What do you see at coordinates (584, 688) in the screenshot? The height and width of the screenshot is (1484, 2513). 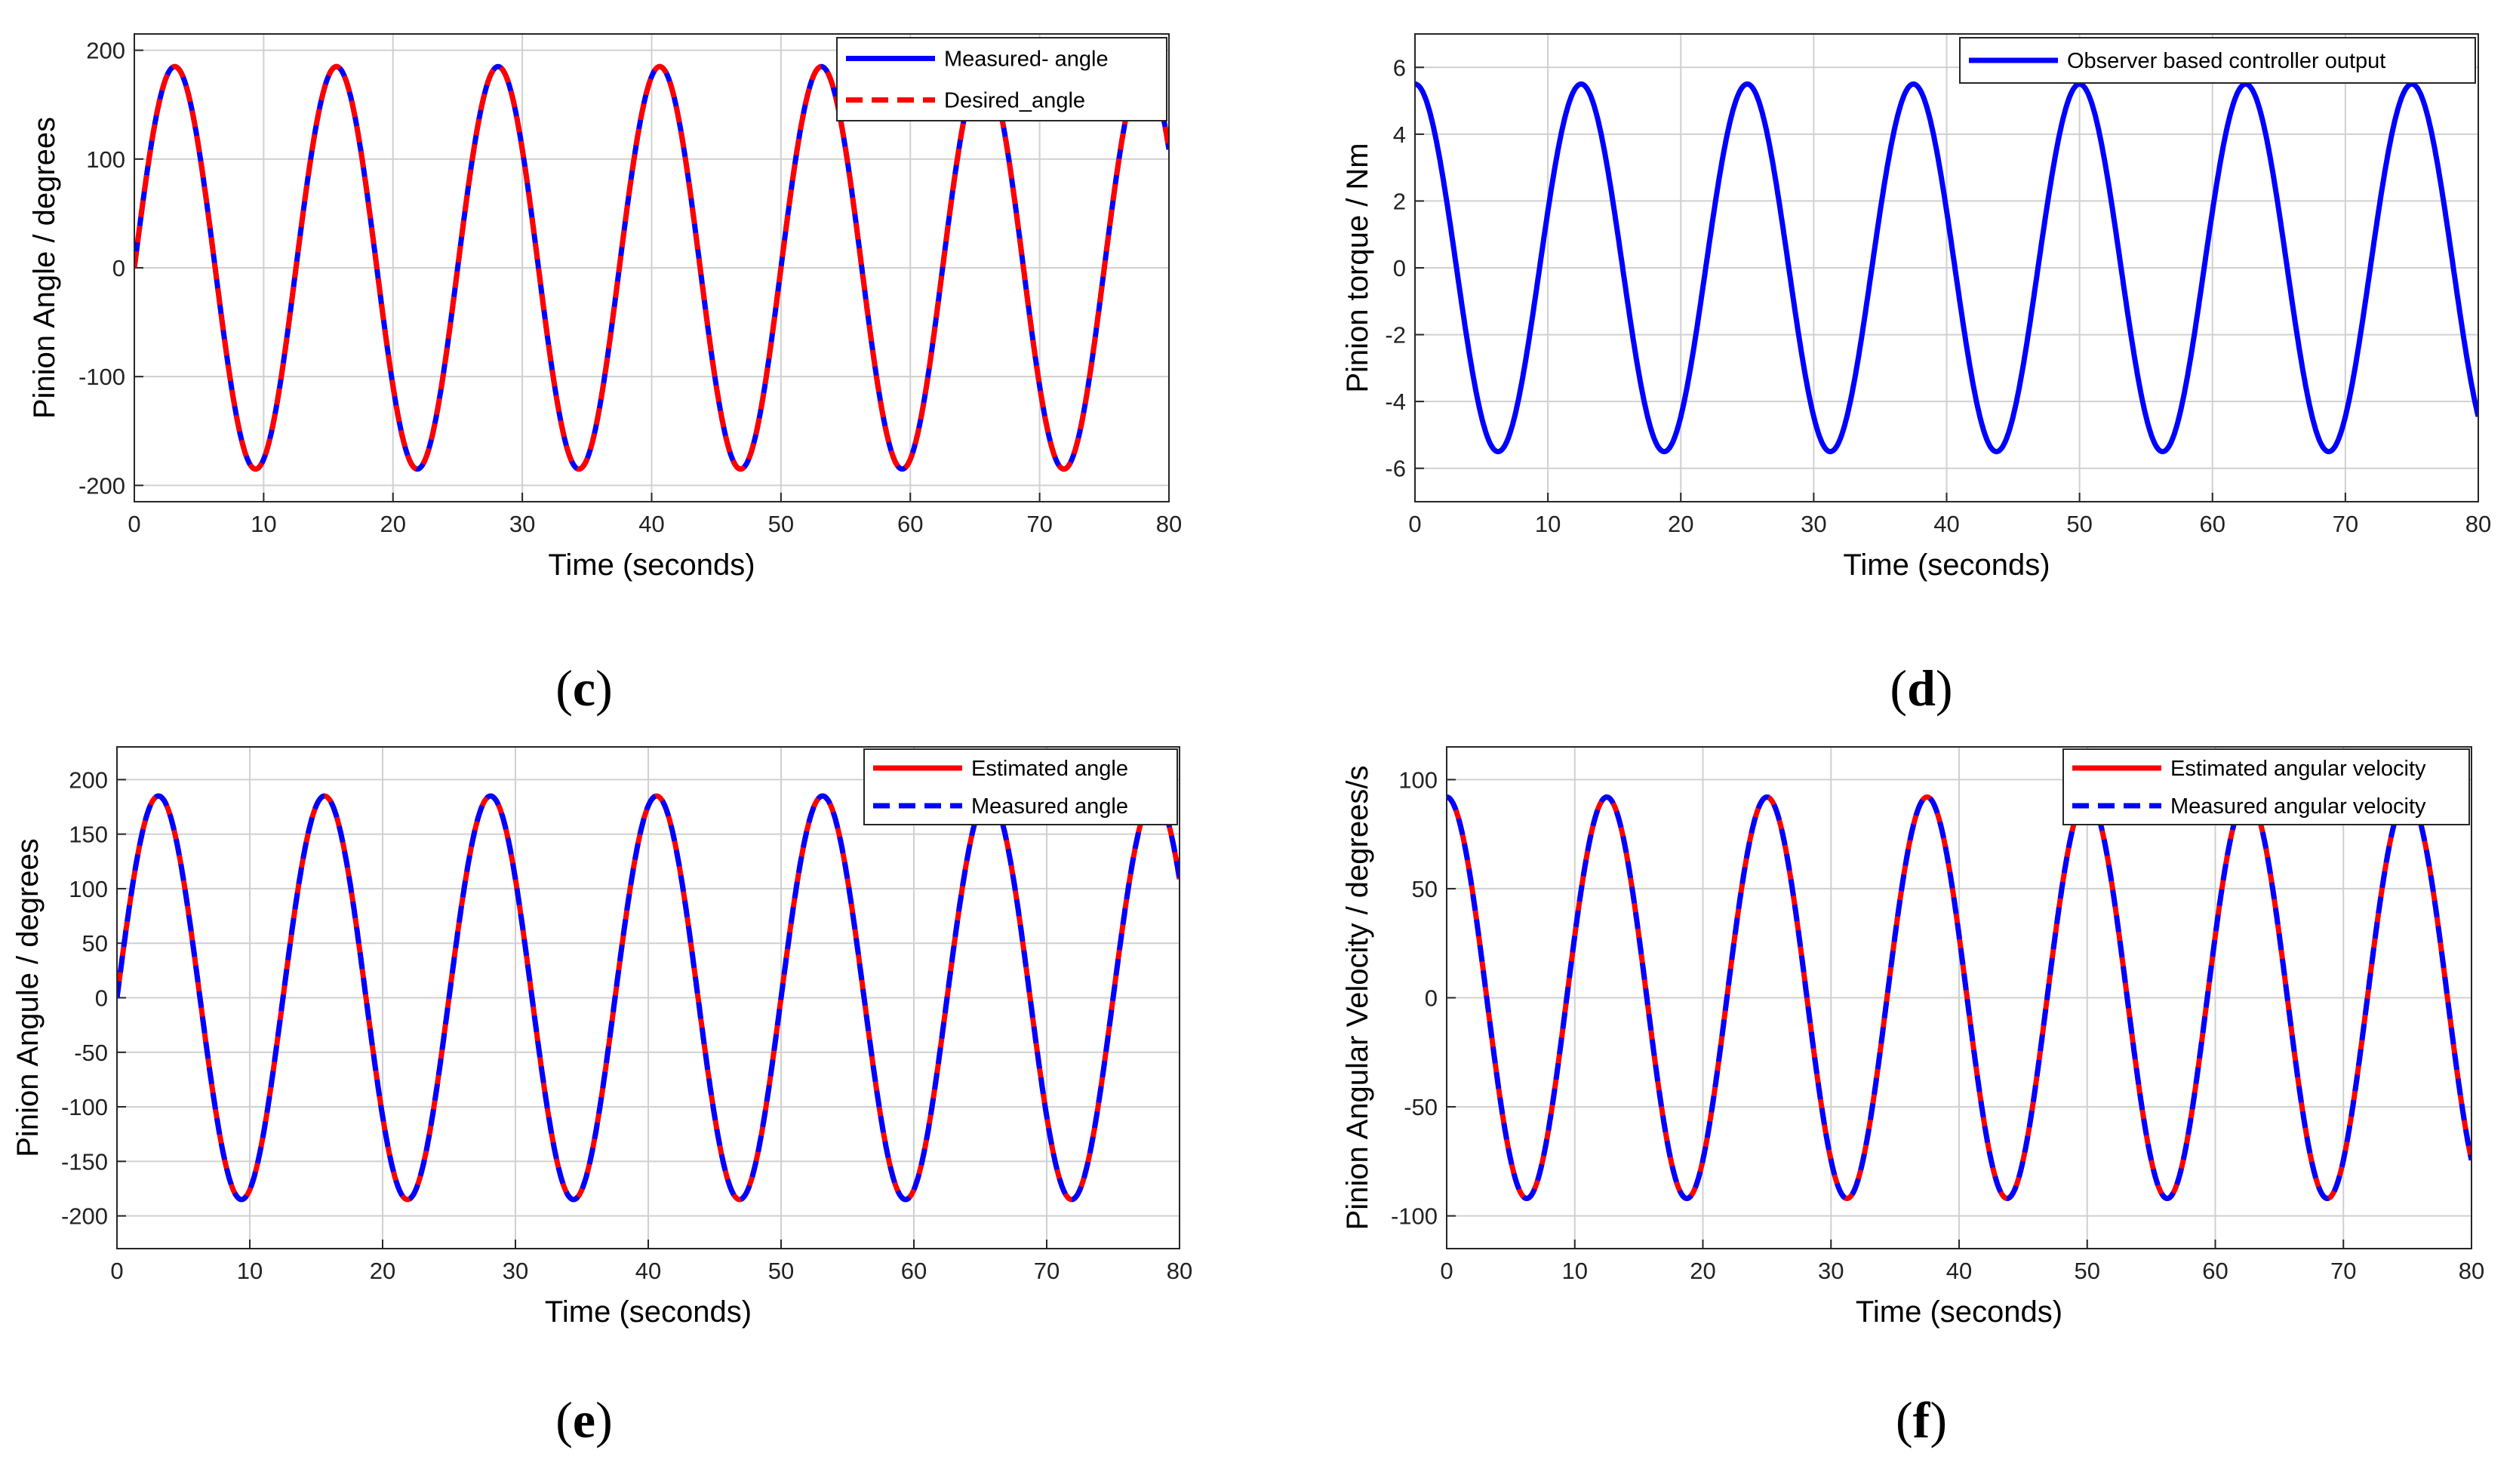 I see `panel-caption: (c)` at bounding box center [584, 688].